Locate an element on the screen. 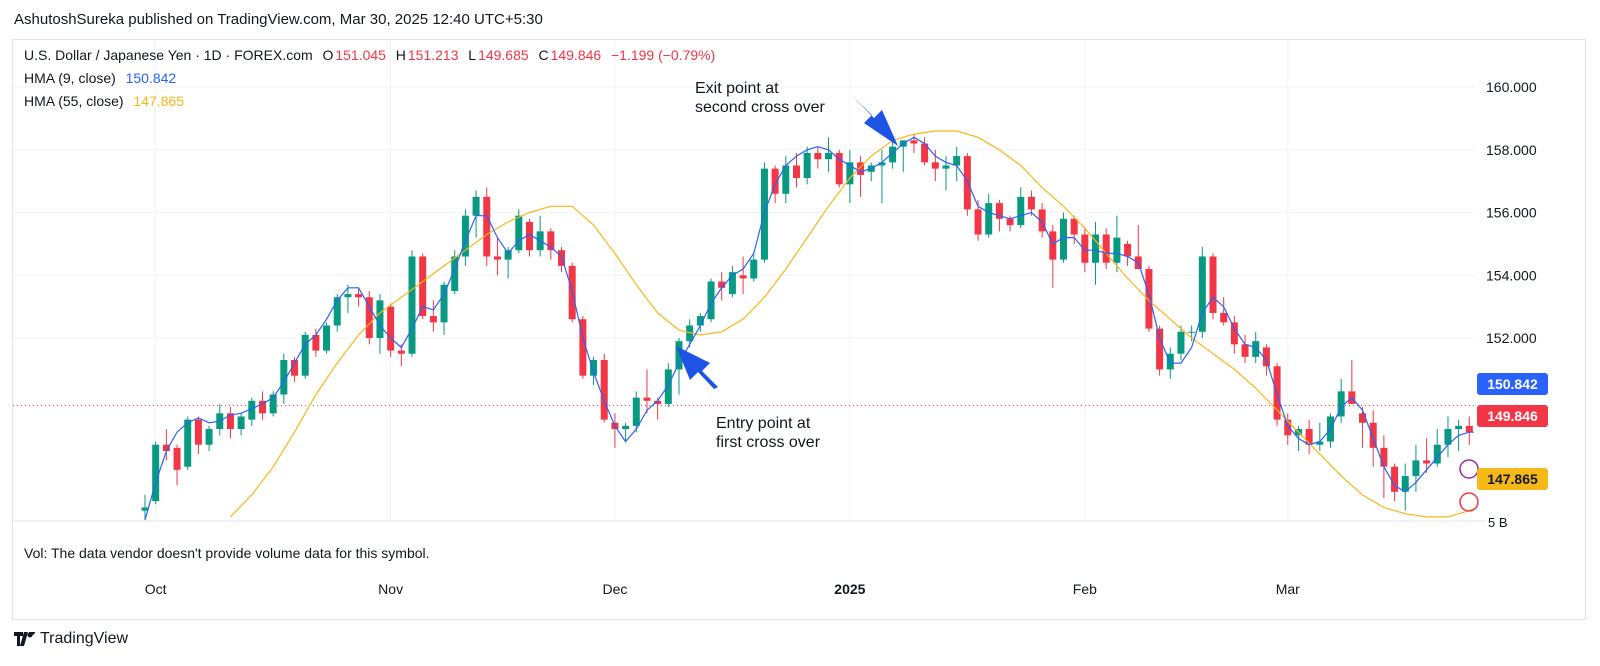 Image resolution: width=1600 pixels, height=666 pixels. high-label: H is located at coordinates (400, 55).